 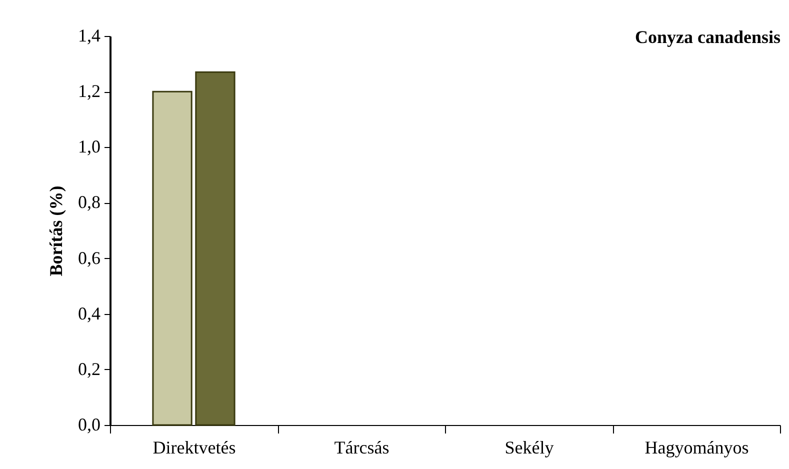 What do you see at coordinates (194, 448) in the screenshot?
I see `x-tick-label: Direktvetés` at bounding box center [194, 448].